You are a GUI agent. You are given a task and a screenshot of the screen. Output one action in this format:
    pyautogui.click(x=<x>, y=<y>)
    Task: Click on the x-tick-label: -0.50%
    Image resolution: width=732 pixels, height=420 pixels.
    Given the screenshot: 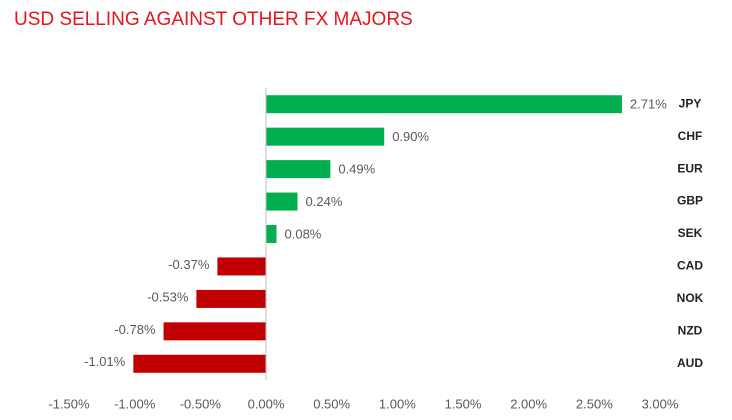 What is the action you would take?
    pyautogui.click(x=201, y=403)
    